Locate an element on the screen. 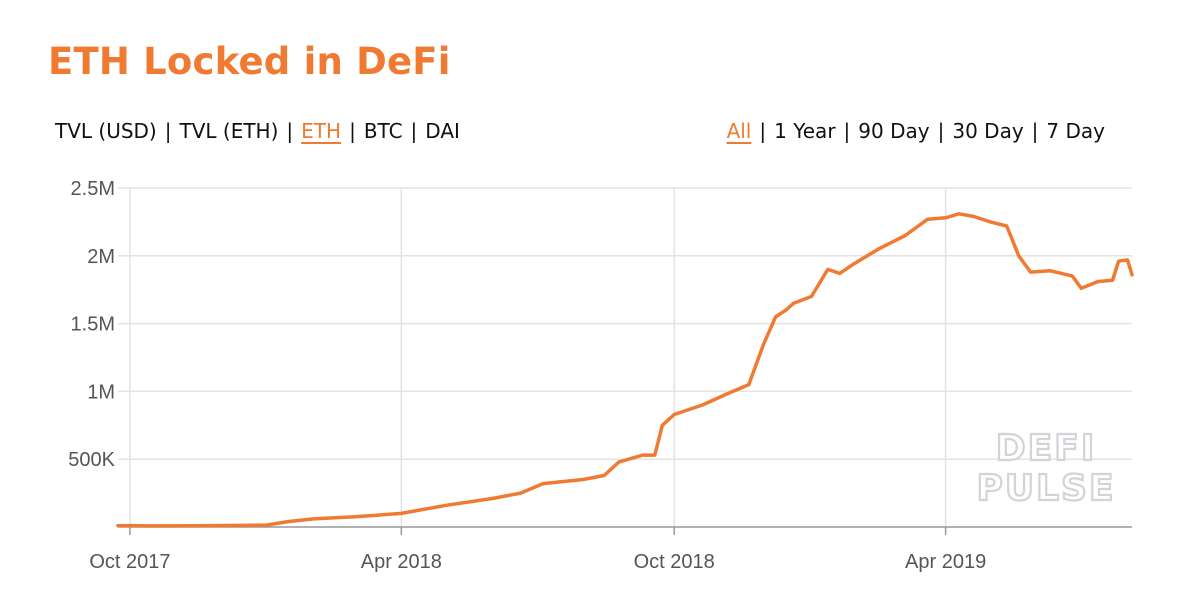 This screenshot has width=1182, height=612. y-tick-label: 2M is located at coordinates (101, 257).